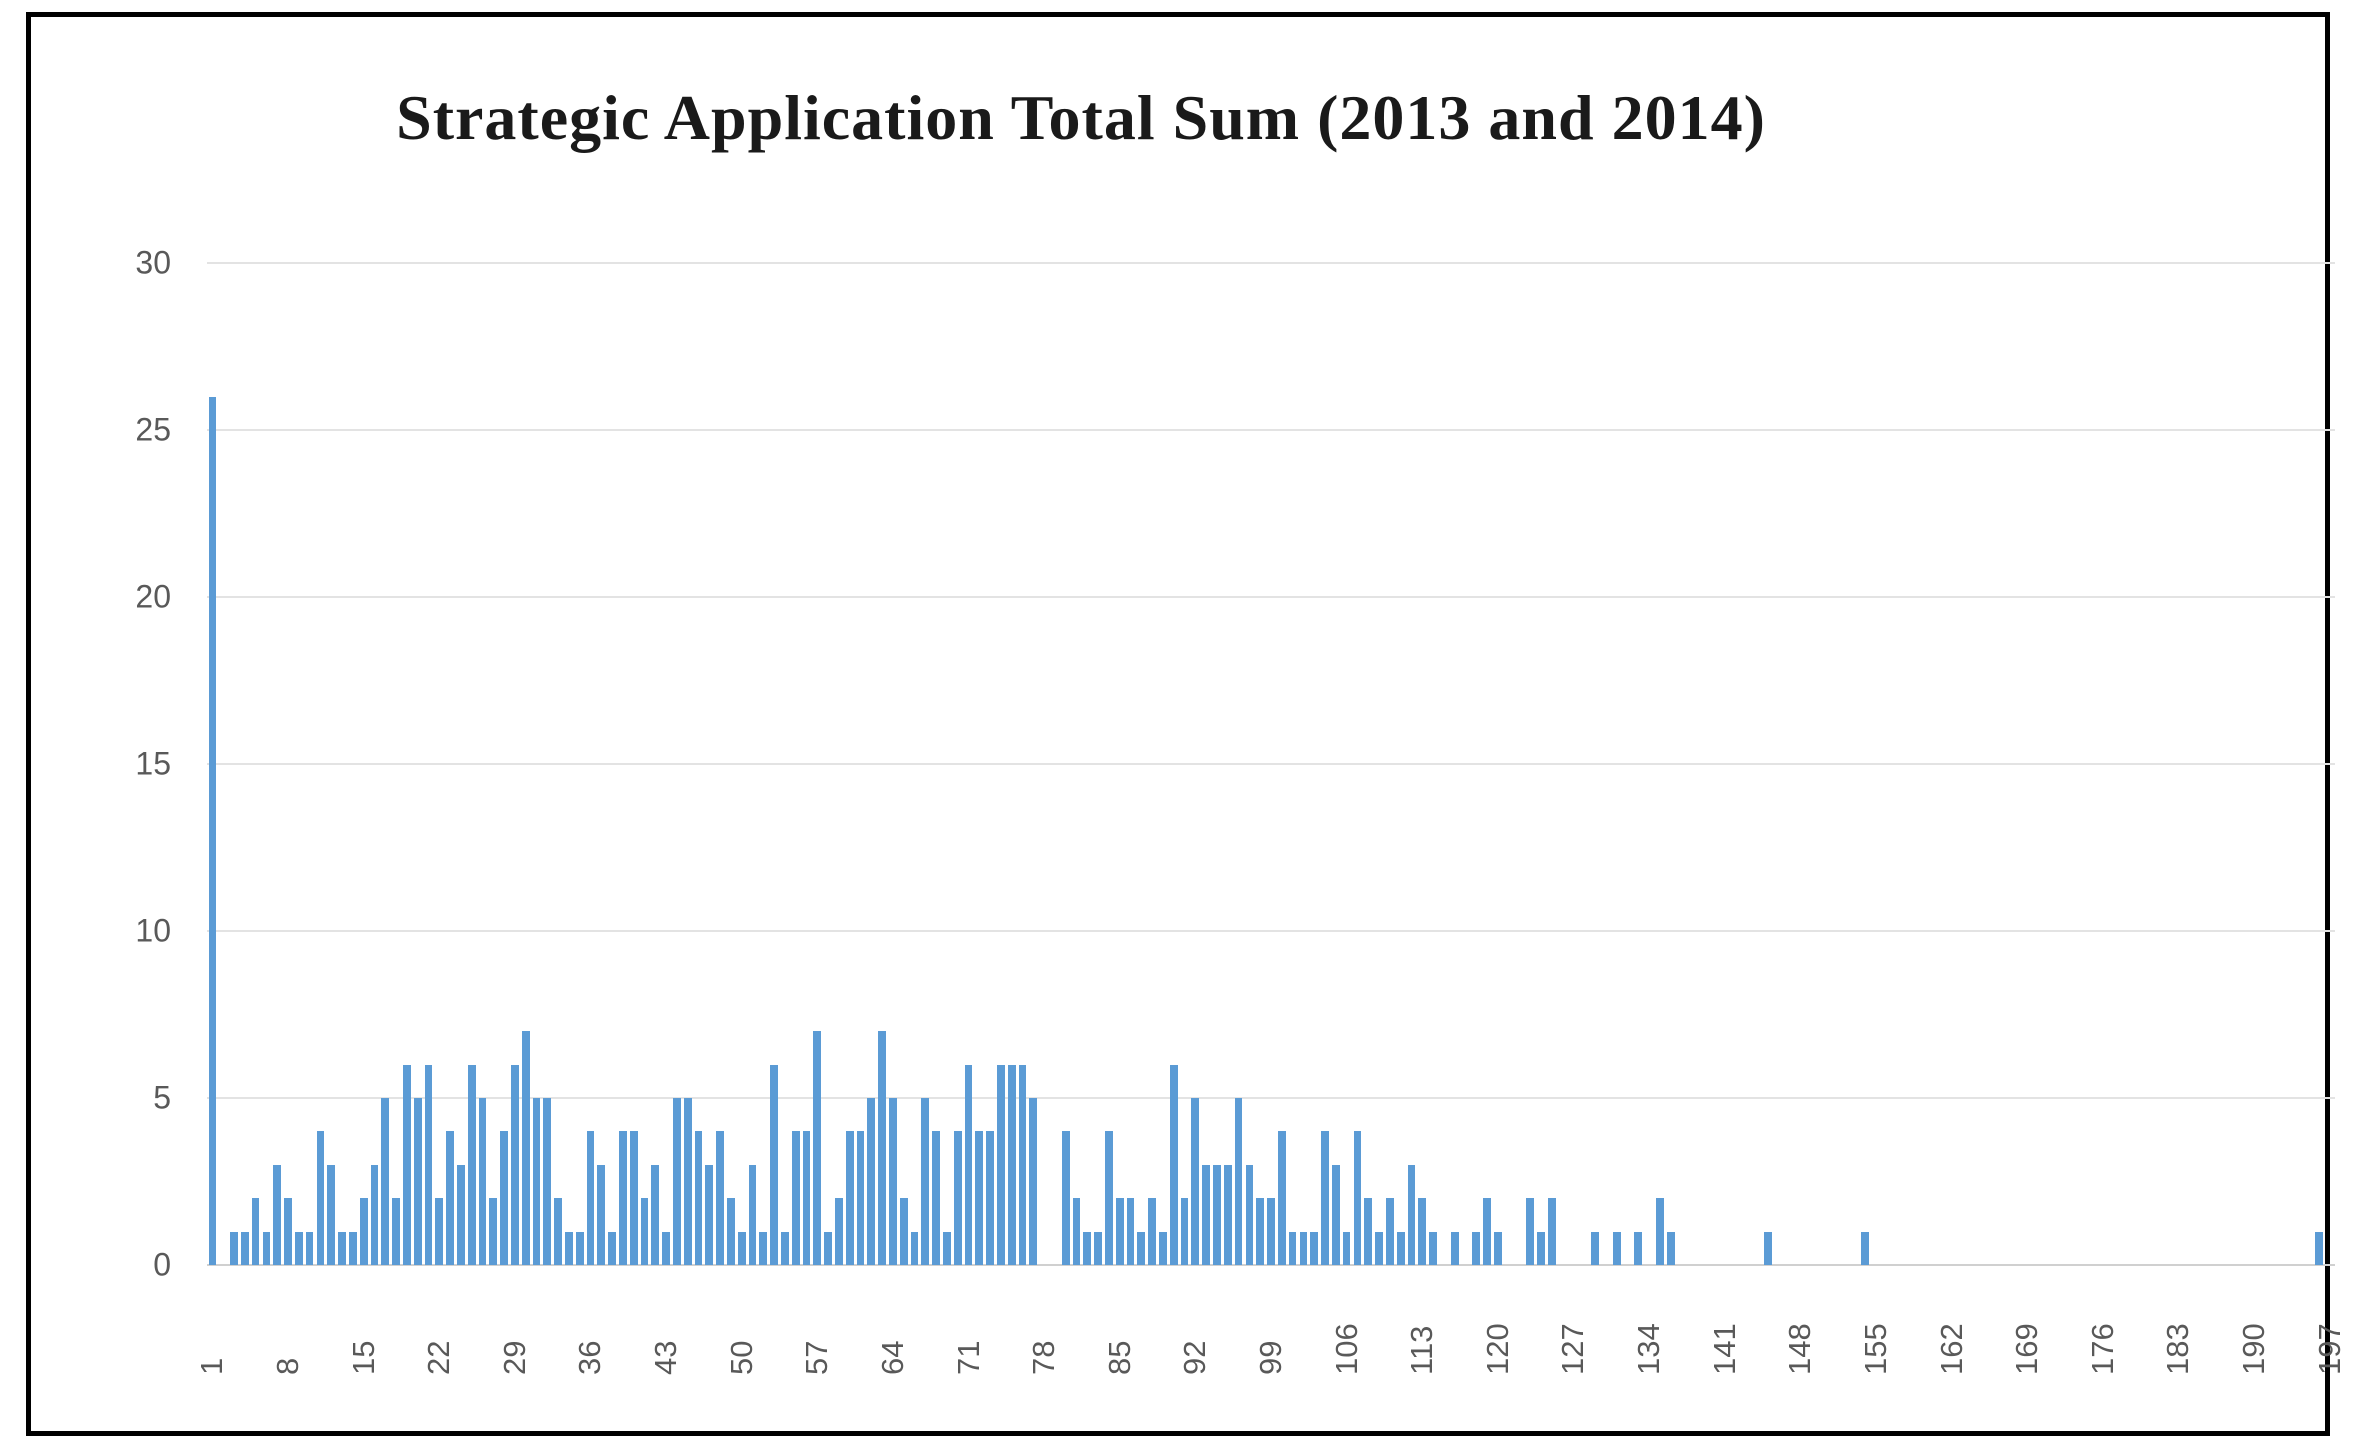 Image resolution: width=2359 pixels, height=1451 pixels. What do you see at coordinates (1497, 1349) in the screenshot?
I see `x-tick-label-120: 120` at bounding box center [1497, 1349].